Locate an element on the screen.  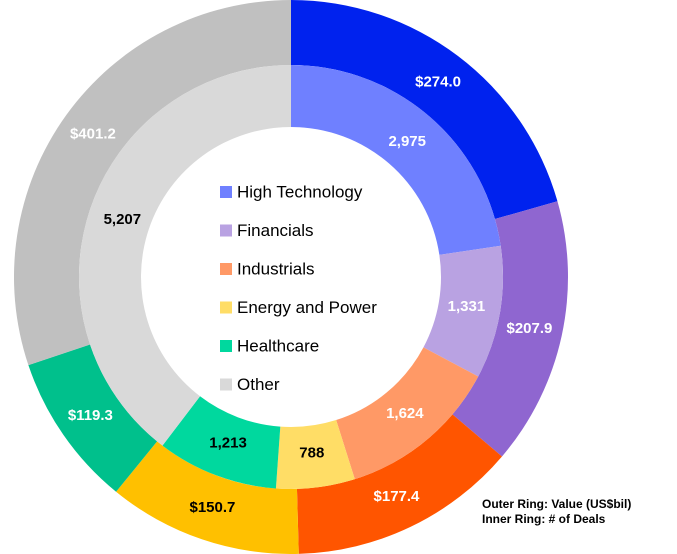
value-label: $274.0 is located at coordinates (438, 81).